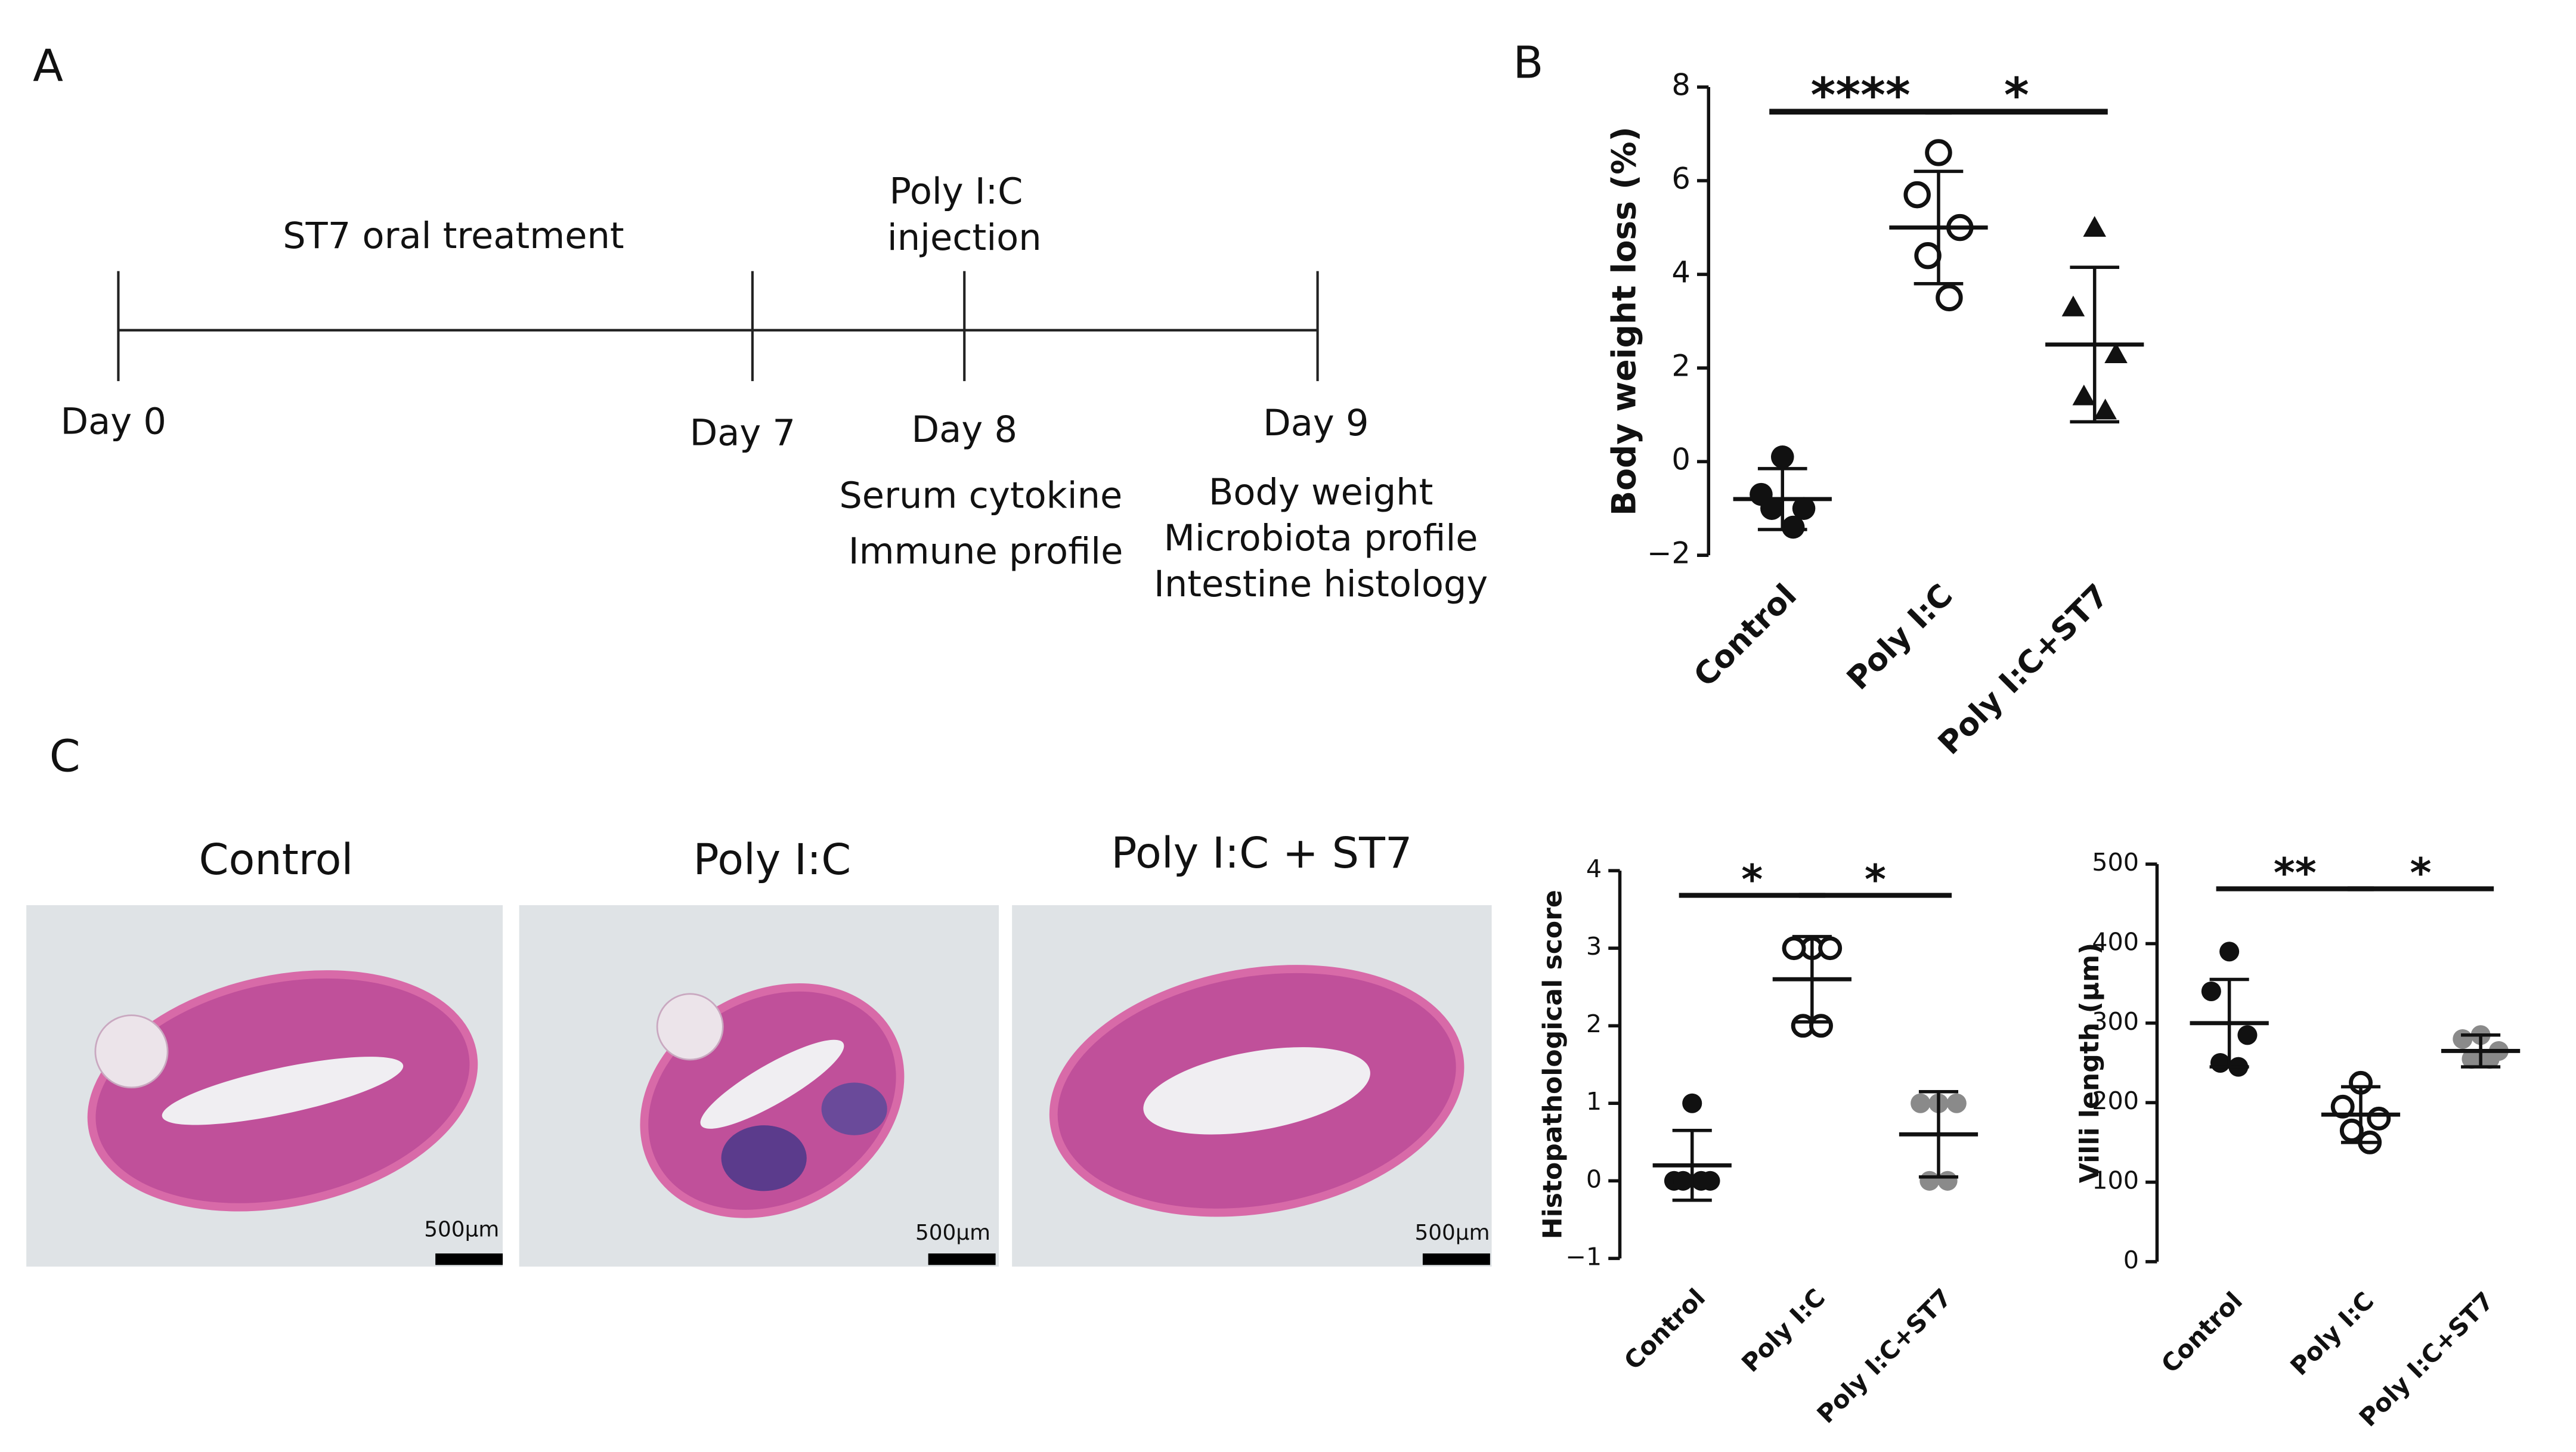  What do you see at coordinates (1321, 584) in the screenshot?
I see `readout: Intestine histology` at bounding box center [1321, 584].